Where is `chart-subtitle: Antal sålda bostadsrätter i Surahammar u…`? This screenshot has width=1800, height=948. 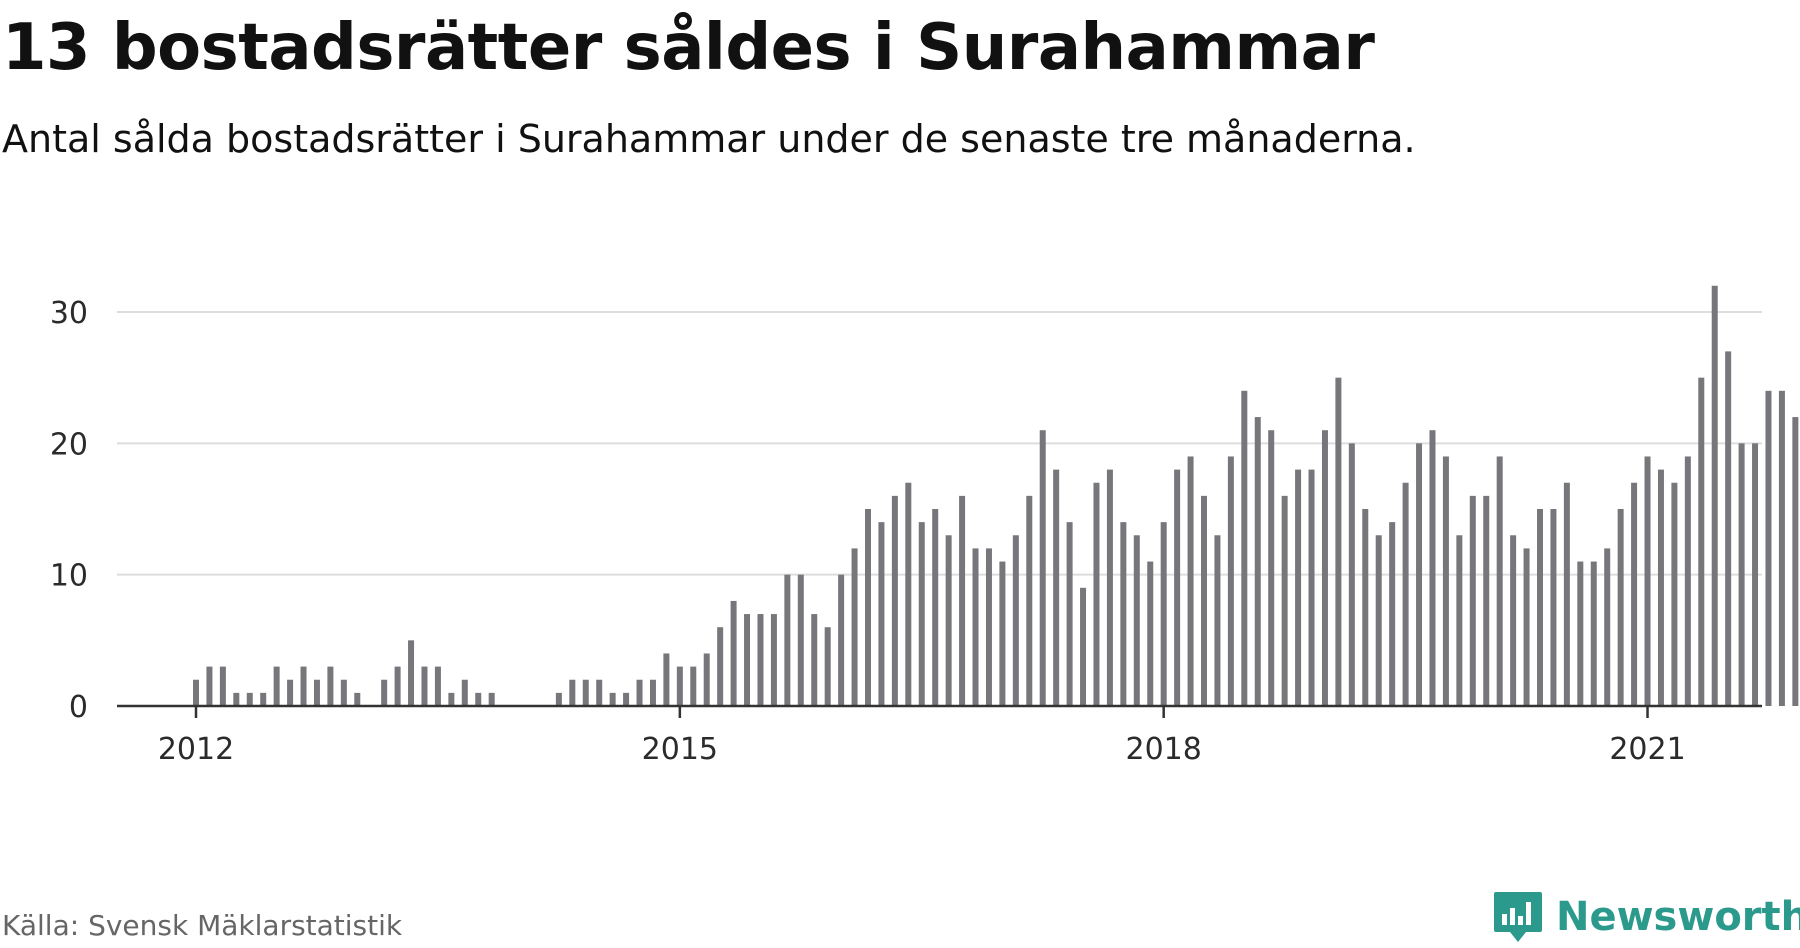
chart-subtitle: Antal sålda bostadsrätter i Surahammar u… is located at coordinates (709, 139).